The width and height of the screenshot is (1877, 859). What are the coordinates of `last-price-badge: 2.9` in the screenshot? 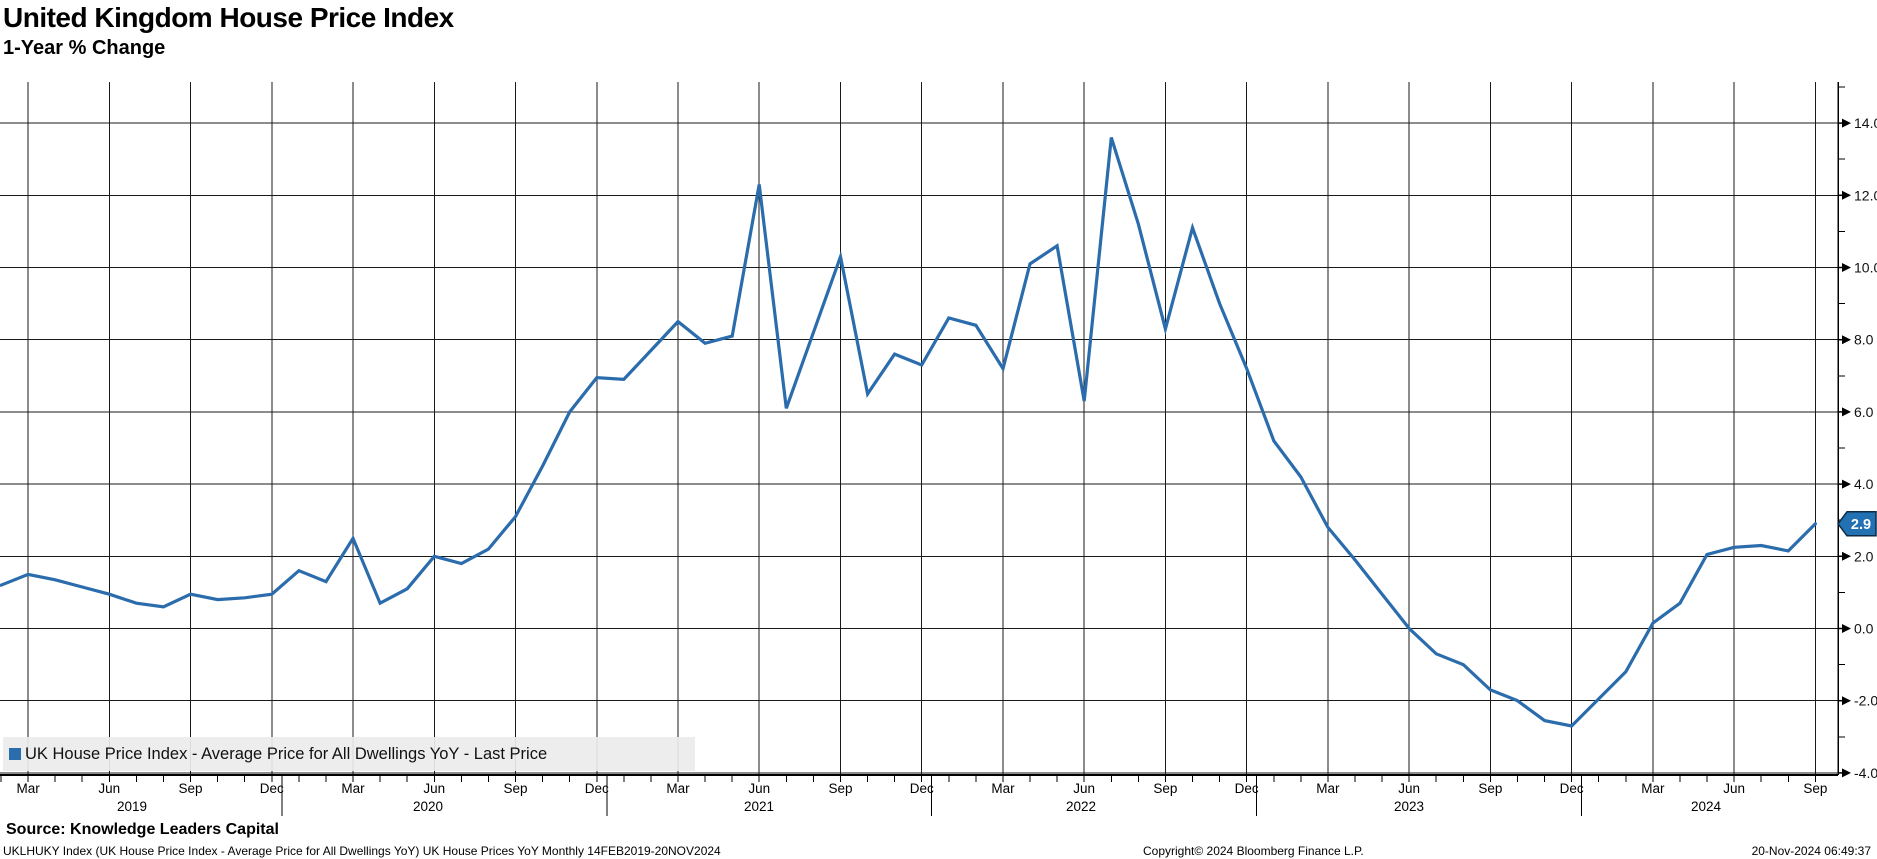 It's located at (1857, 524).